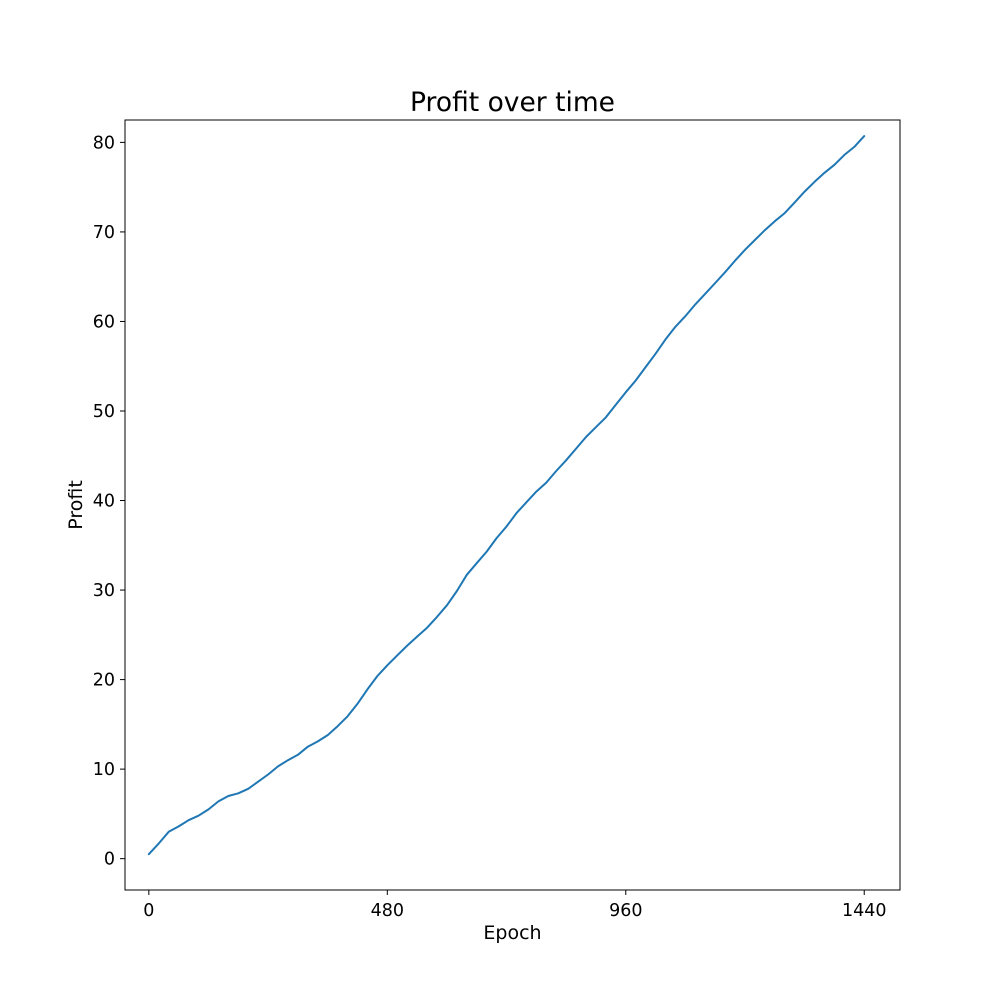 The width and height of the screenshot is (1000, 1000). What do you see at coordinates (104, 233) in the screenshot?
I see `y-tick-label: 70` at bounding box center [104, 233].